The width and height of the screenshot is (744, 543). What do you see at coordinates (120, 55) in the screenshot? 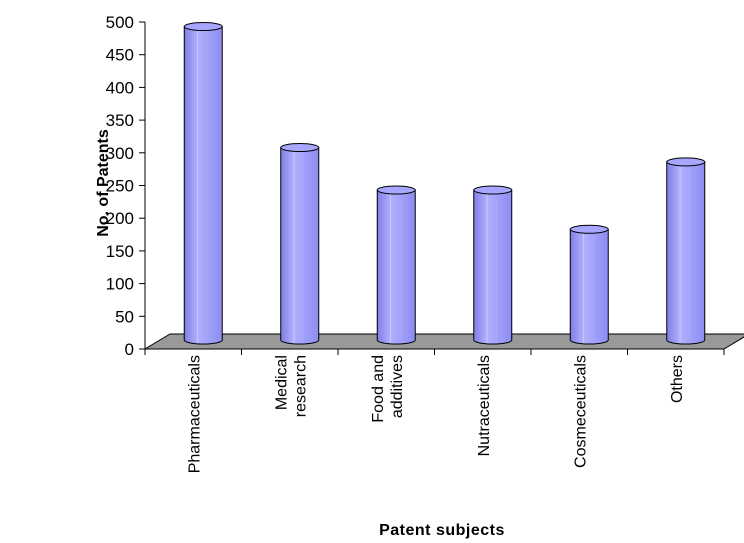
I see `y-tick-label: 450` at bounding box center [120, 55].